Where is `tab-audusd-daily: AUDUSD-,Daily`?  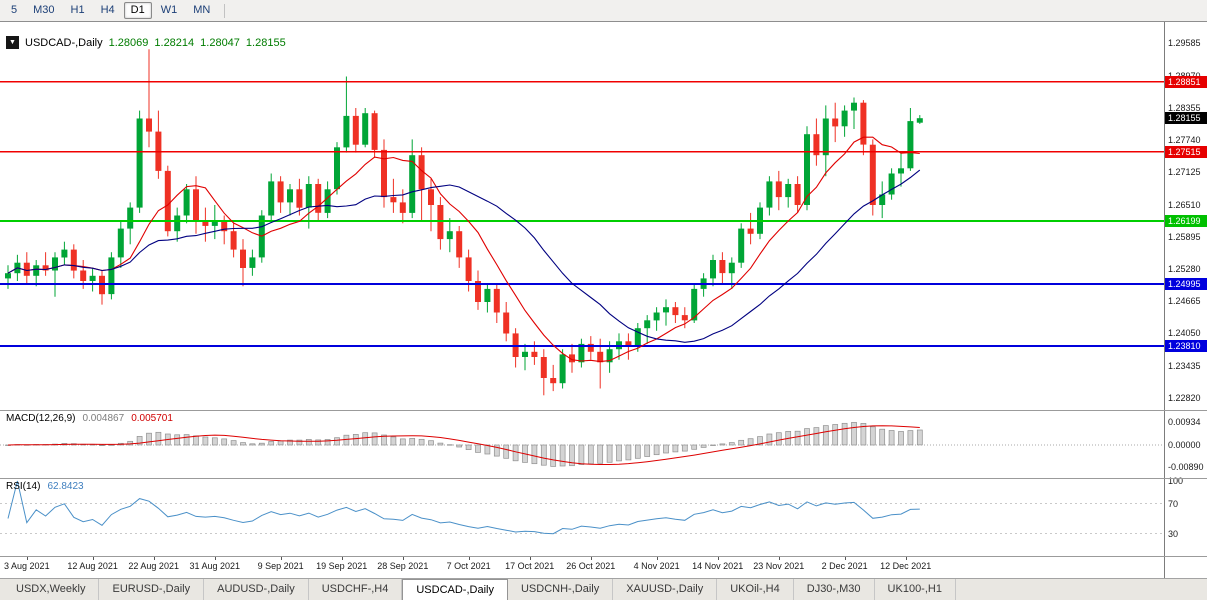
tab-audusd-daily: AUDUSD-,Daily is located at coordinates (256, 589).